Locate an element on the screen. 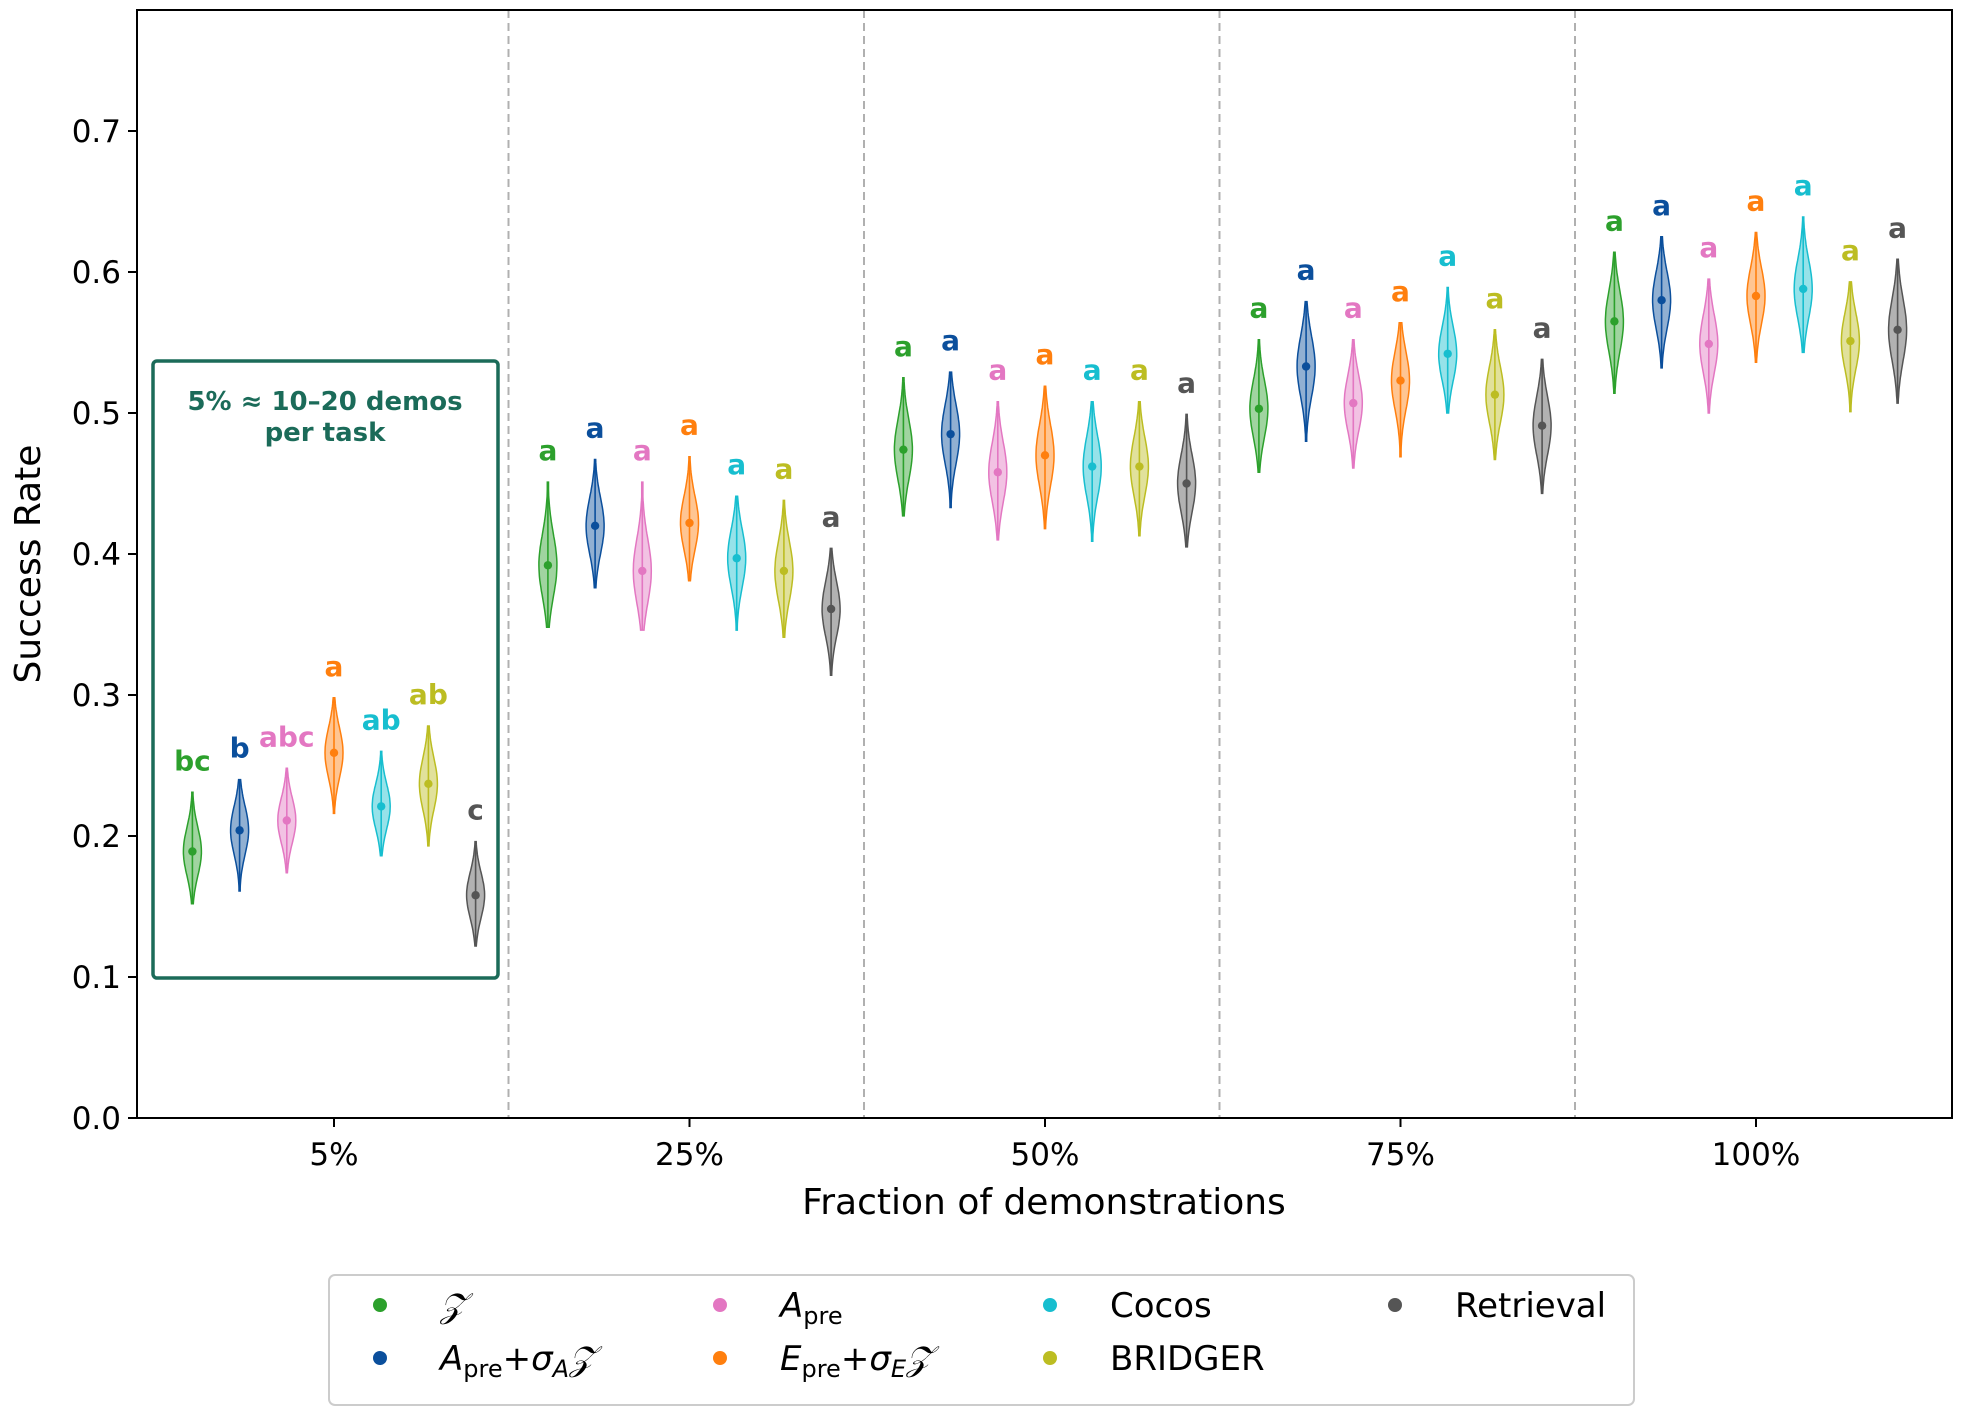 This screenshot has height=1414, width=1961. y-ticks: 0.0 0.1 0.2 0.3 0.4 0.5 0.6 0.7 is located at coordinates (104, 625).